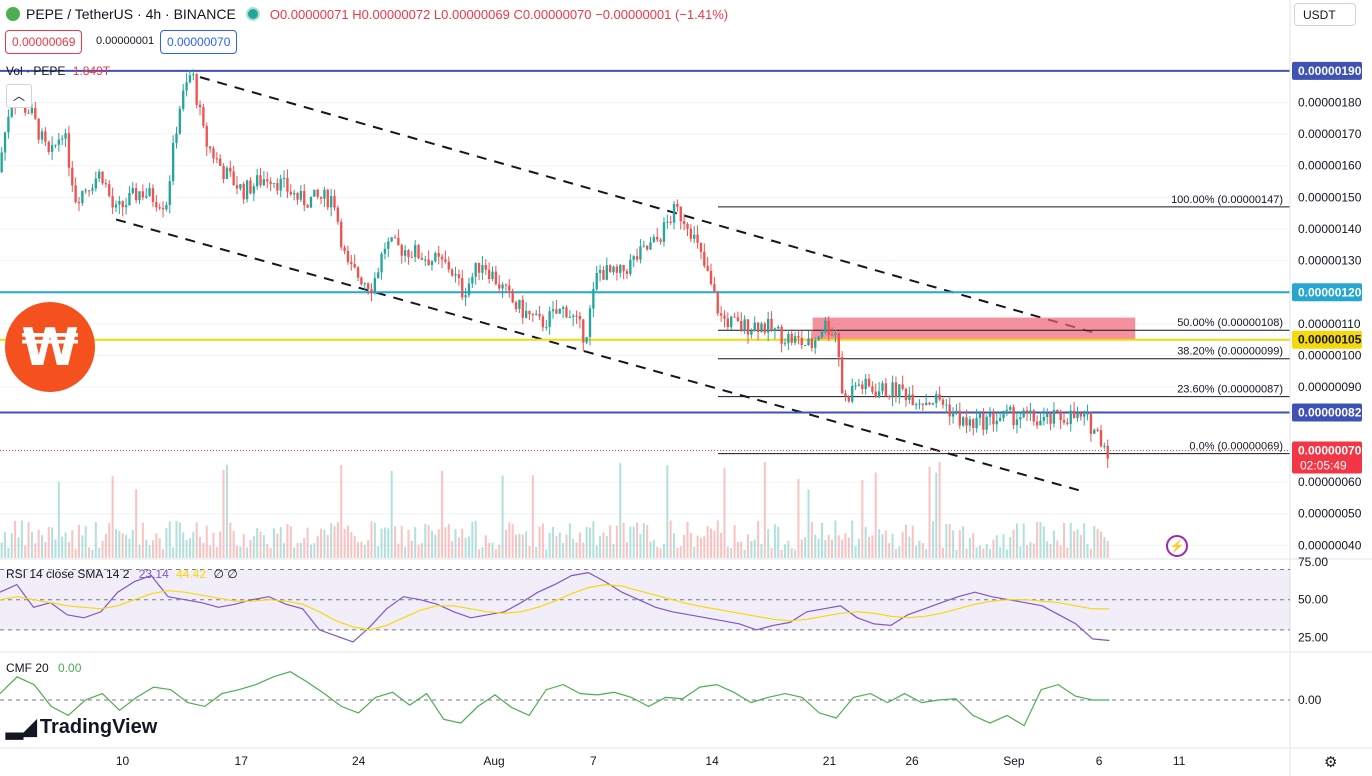  Describe the element at coordinates (359, 761) in the screenshot. I see `time-tick-label: 24` at that location.